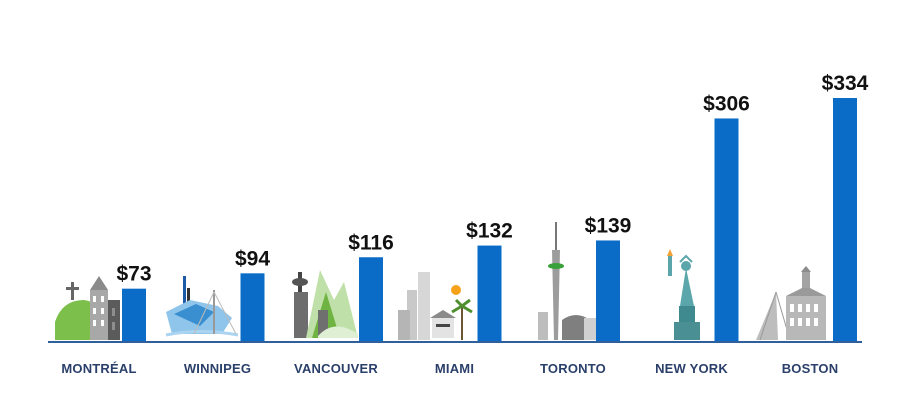 Image resolution: width=906 pixels, height=409 pixels. Describe the element at coordinates (217, 368) in the screenshot. I see `category-label-winnipeg: WINNIPEG` at that location.